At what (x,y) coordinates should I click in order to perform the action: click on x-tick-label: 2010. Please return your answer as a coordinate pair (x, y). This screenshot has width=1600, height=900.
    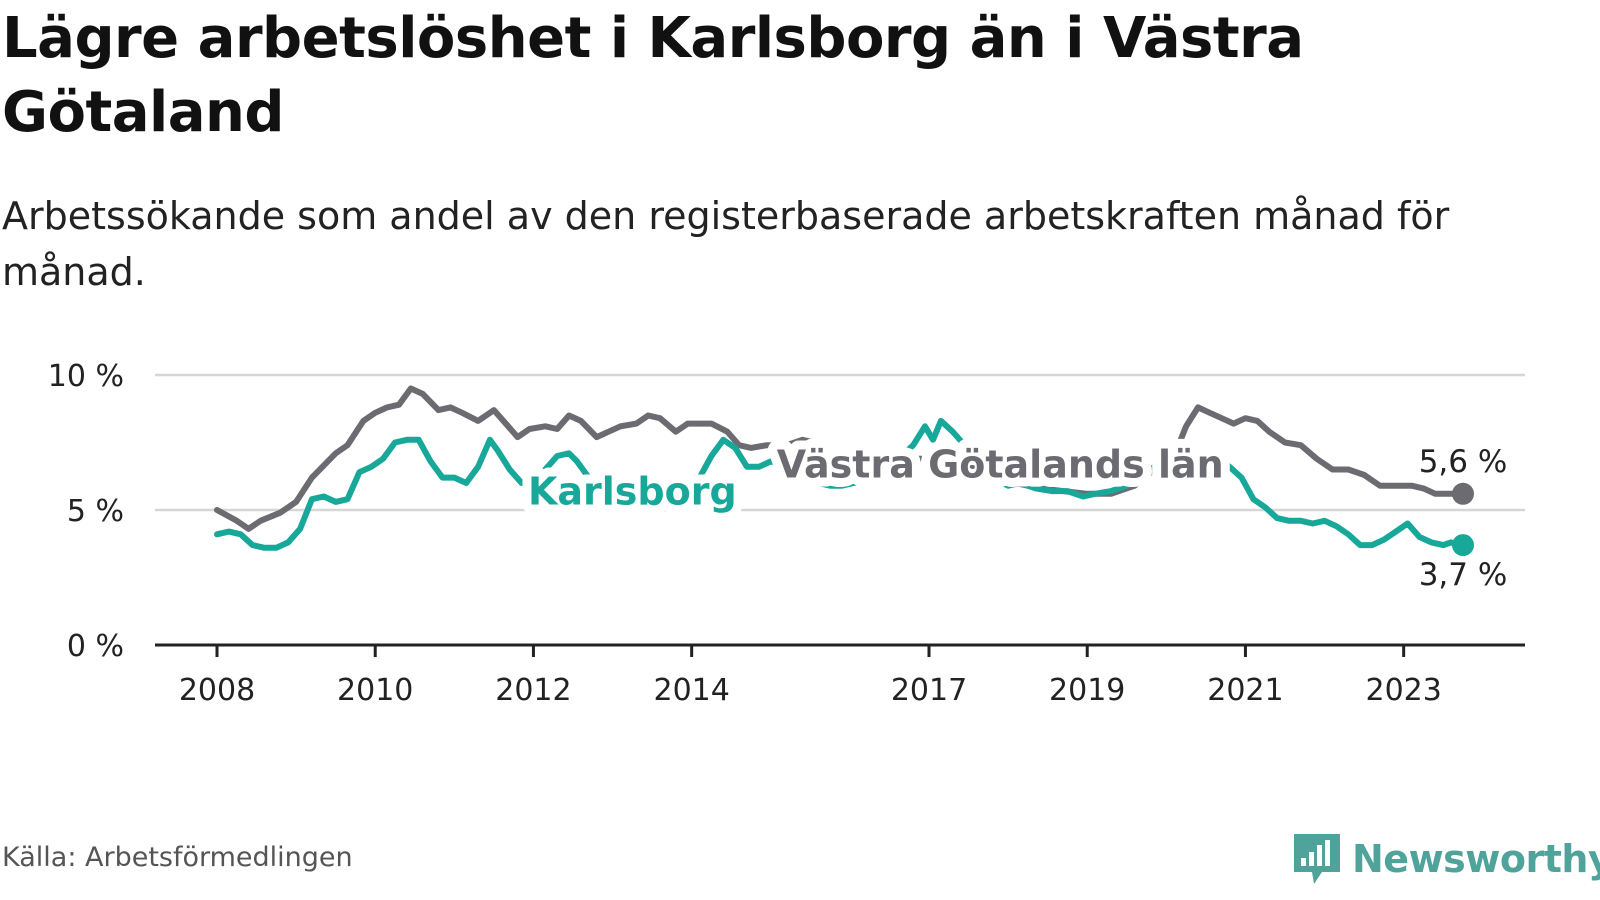
    Looking at the image, I should click on (375, 690).